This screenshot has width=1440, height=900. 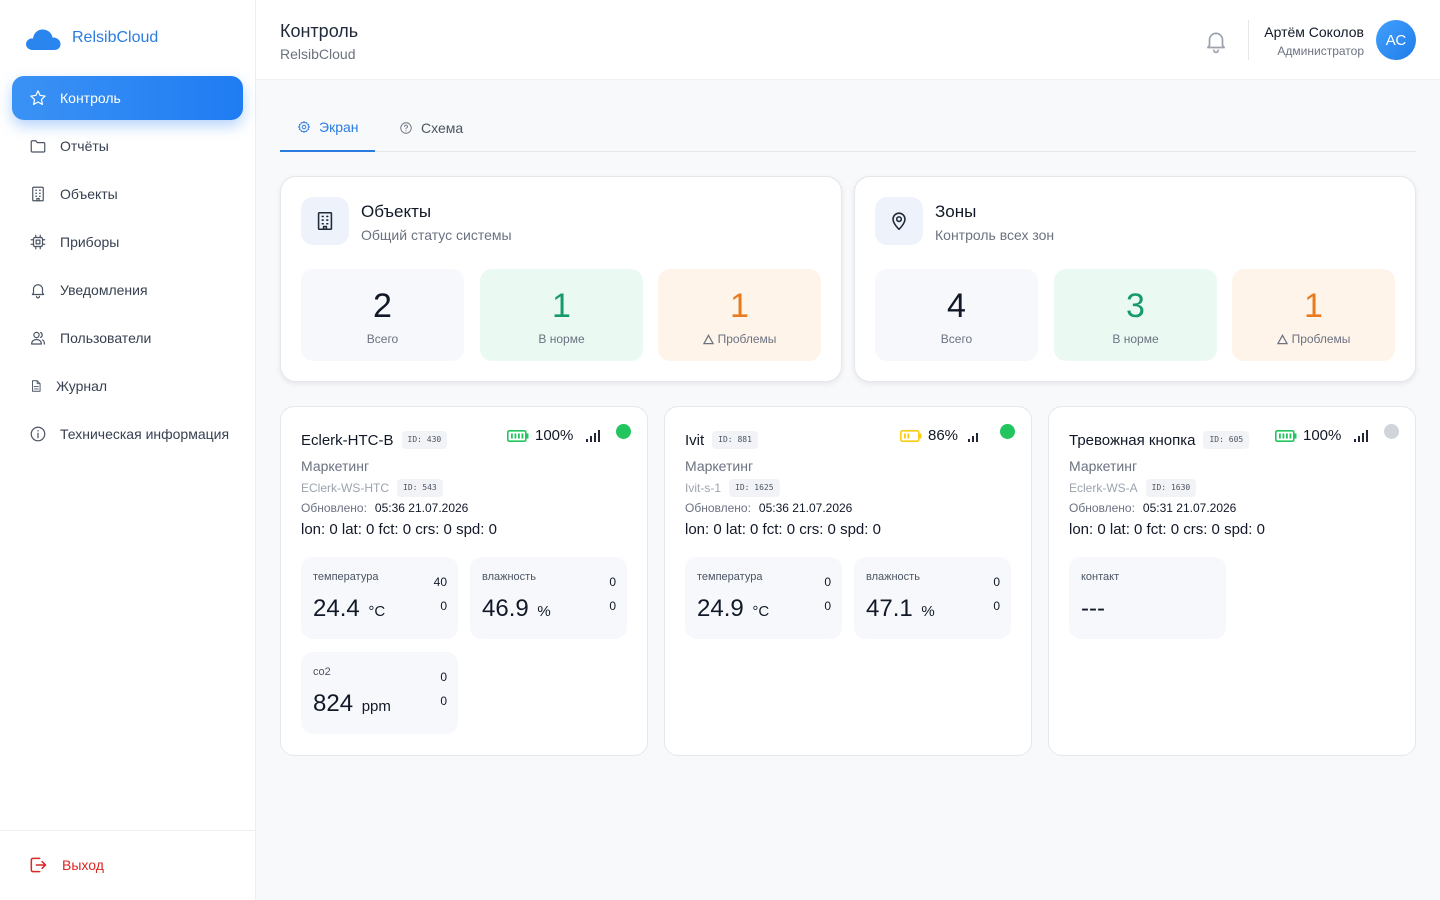 I want to click on sensor-value: 824, so click(x=333, y=703).